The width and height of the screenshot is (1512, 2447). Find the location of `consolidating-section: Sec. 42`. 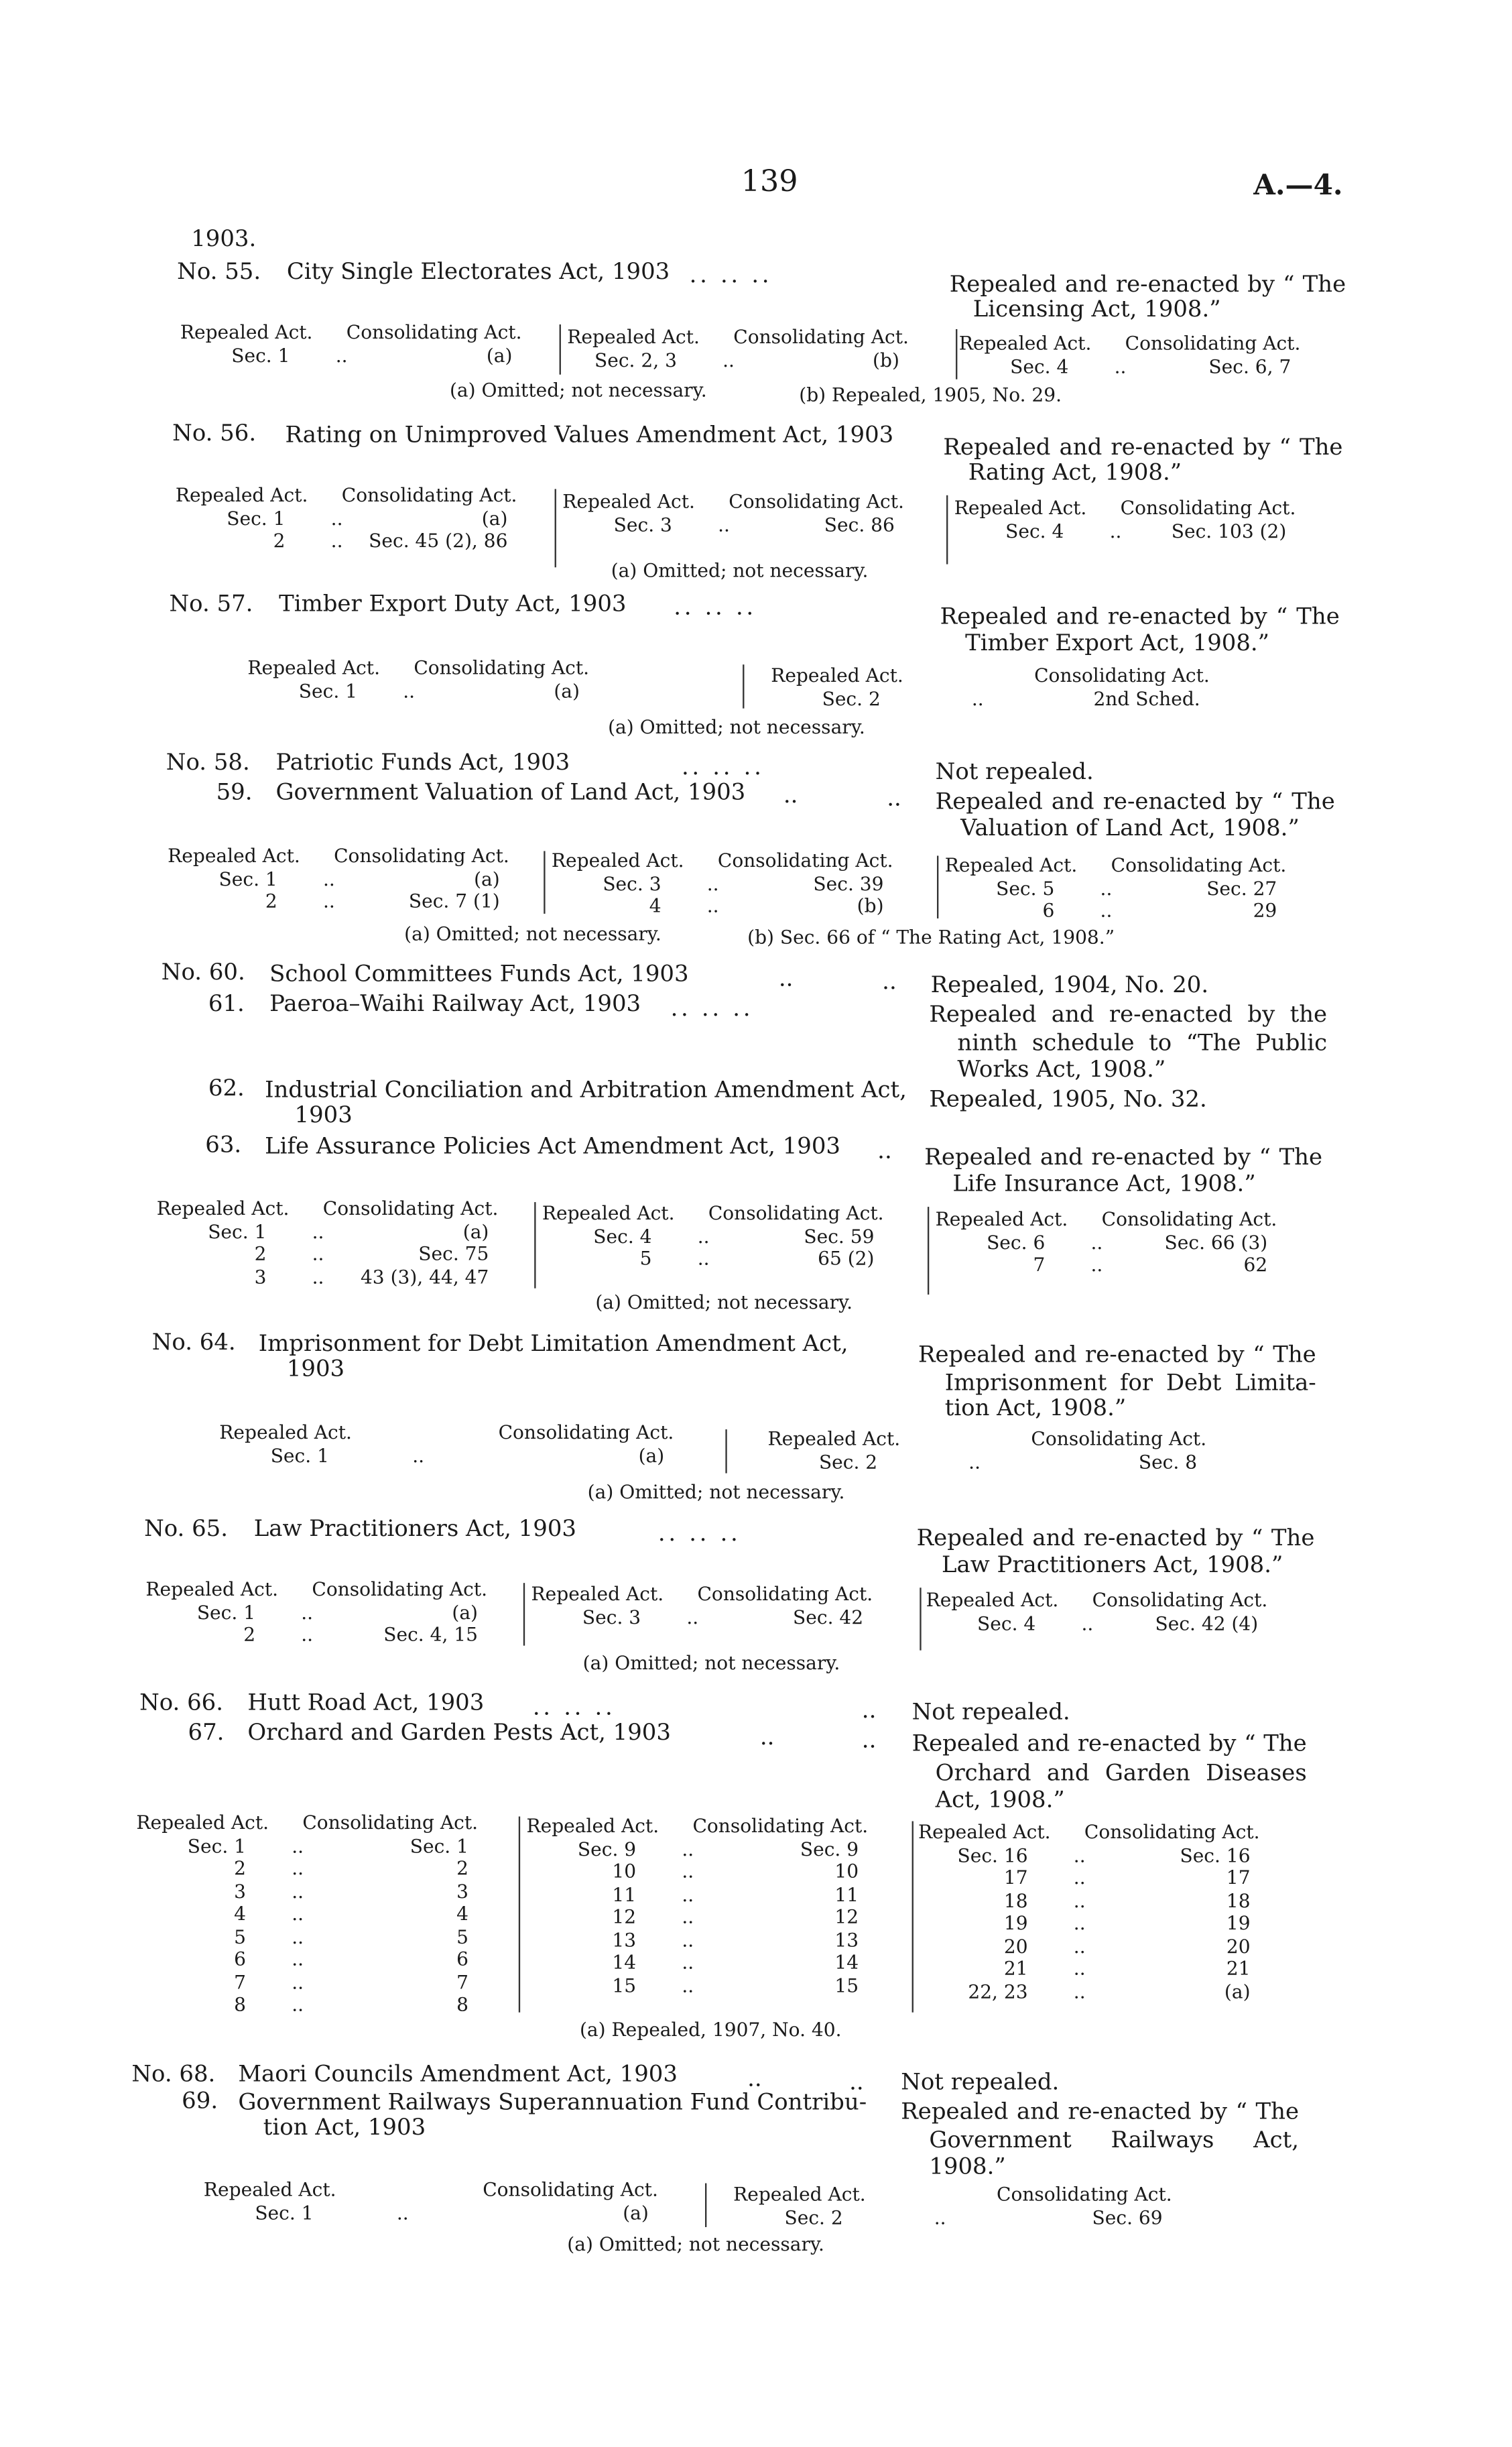

consolidating-section: Sec. 42 is located at coordinates (828, 1617).